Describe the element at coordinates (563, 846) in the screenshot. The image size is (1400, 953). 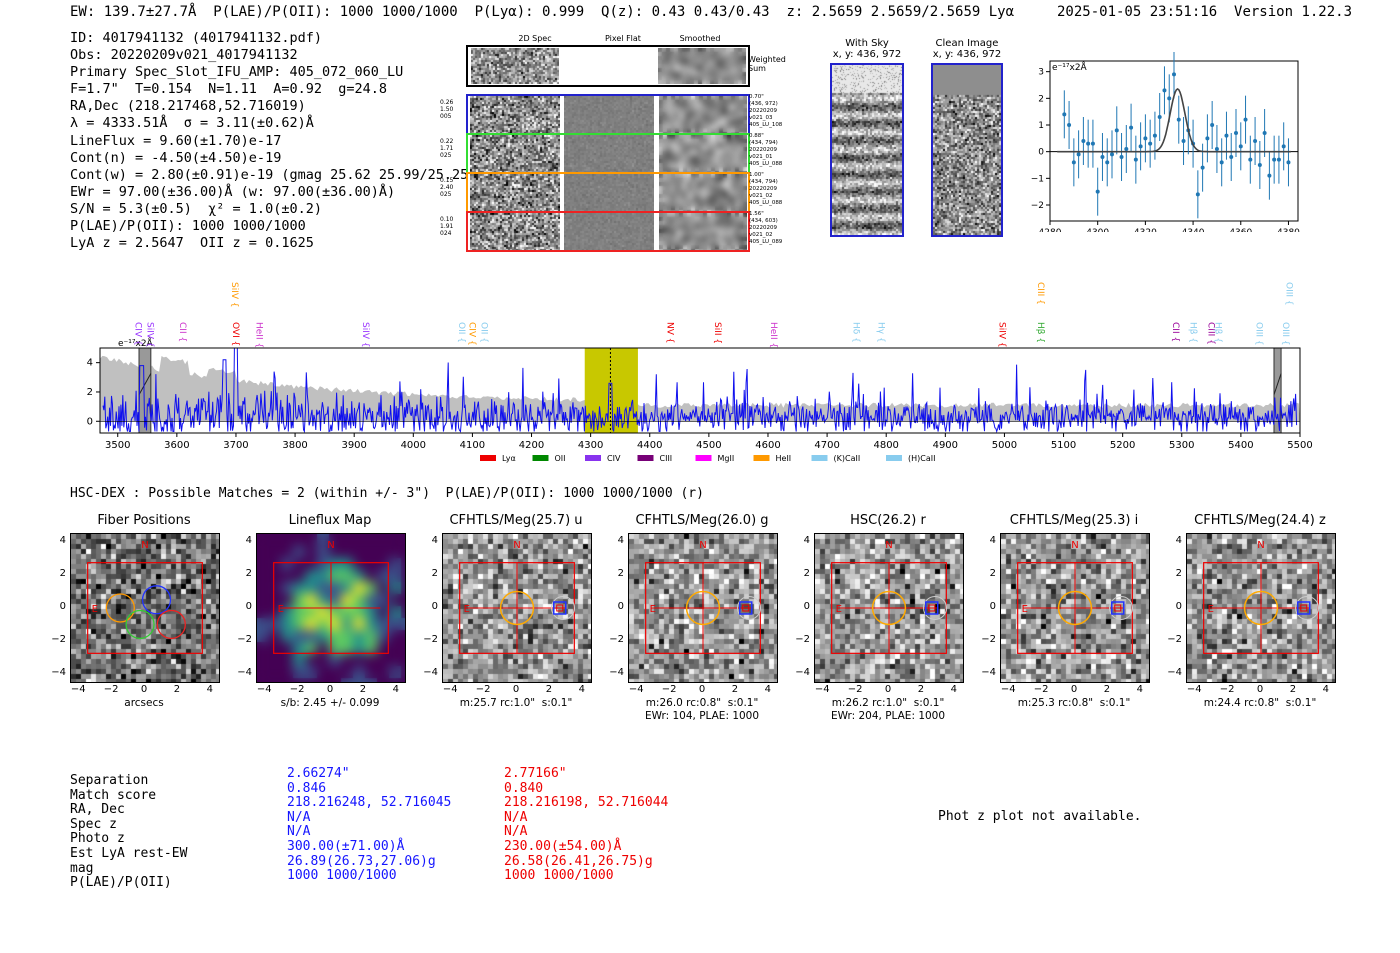
I see `match-value: 230.00(±54.00)Å` at that location.